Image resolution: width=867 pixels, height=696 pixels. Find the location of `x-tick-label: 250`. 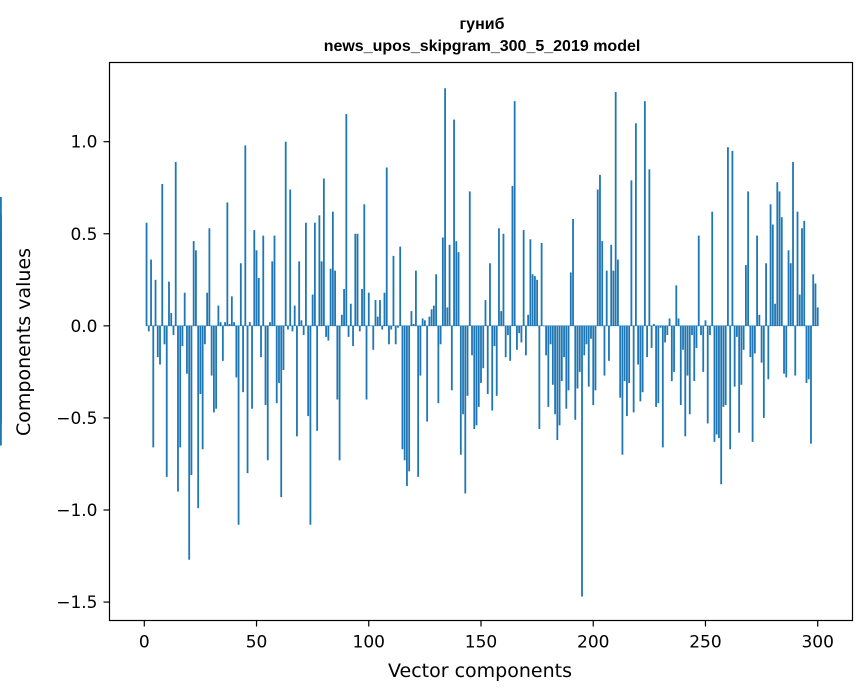

x-tick-label: 250 is located at coordinates (705, 643).